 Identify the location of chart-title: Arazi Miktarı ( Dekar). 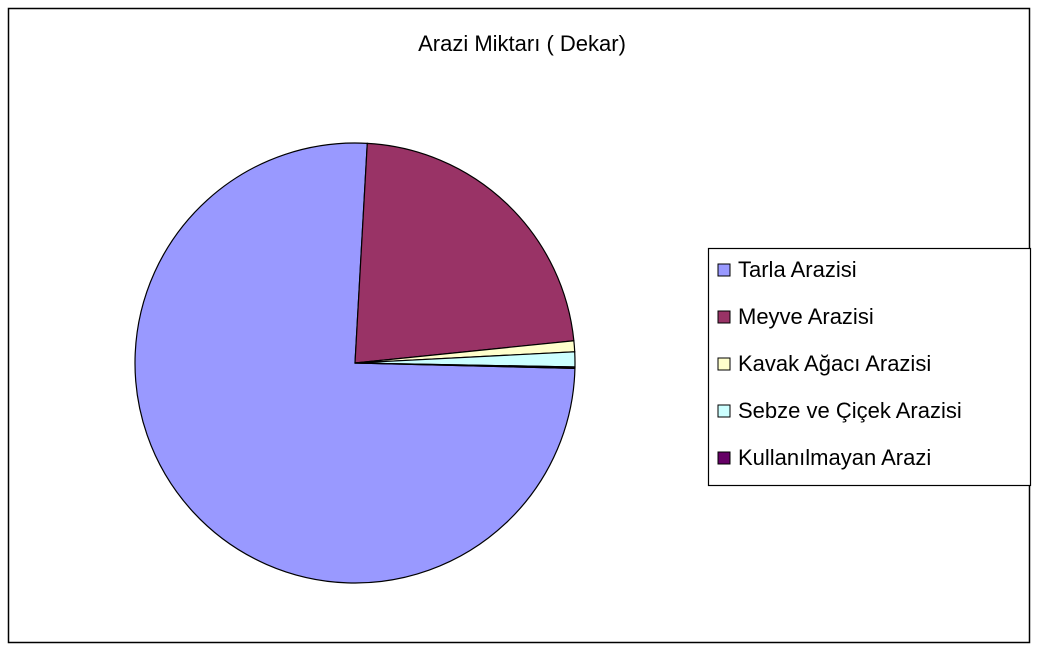
(522, 43).